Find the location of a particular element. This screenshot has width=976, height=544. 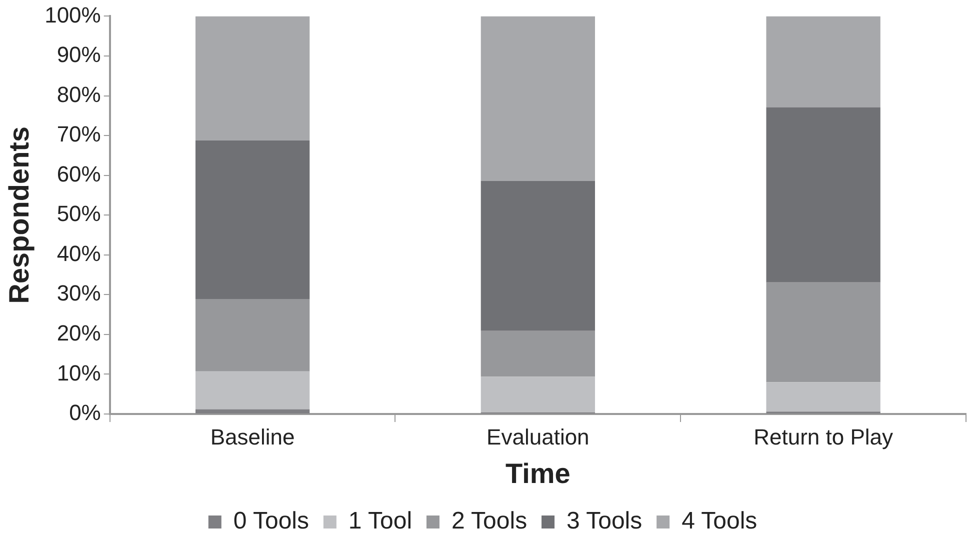

x-tick-label: Return to Play is located at coordinates (824, 437).